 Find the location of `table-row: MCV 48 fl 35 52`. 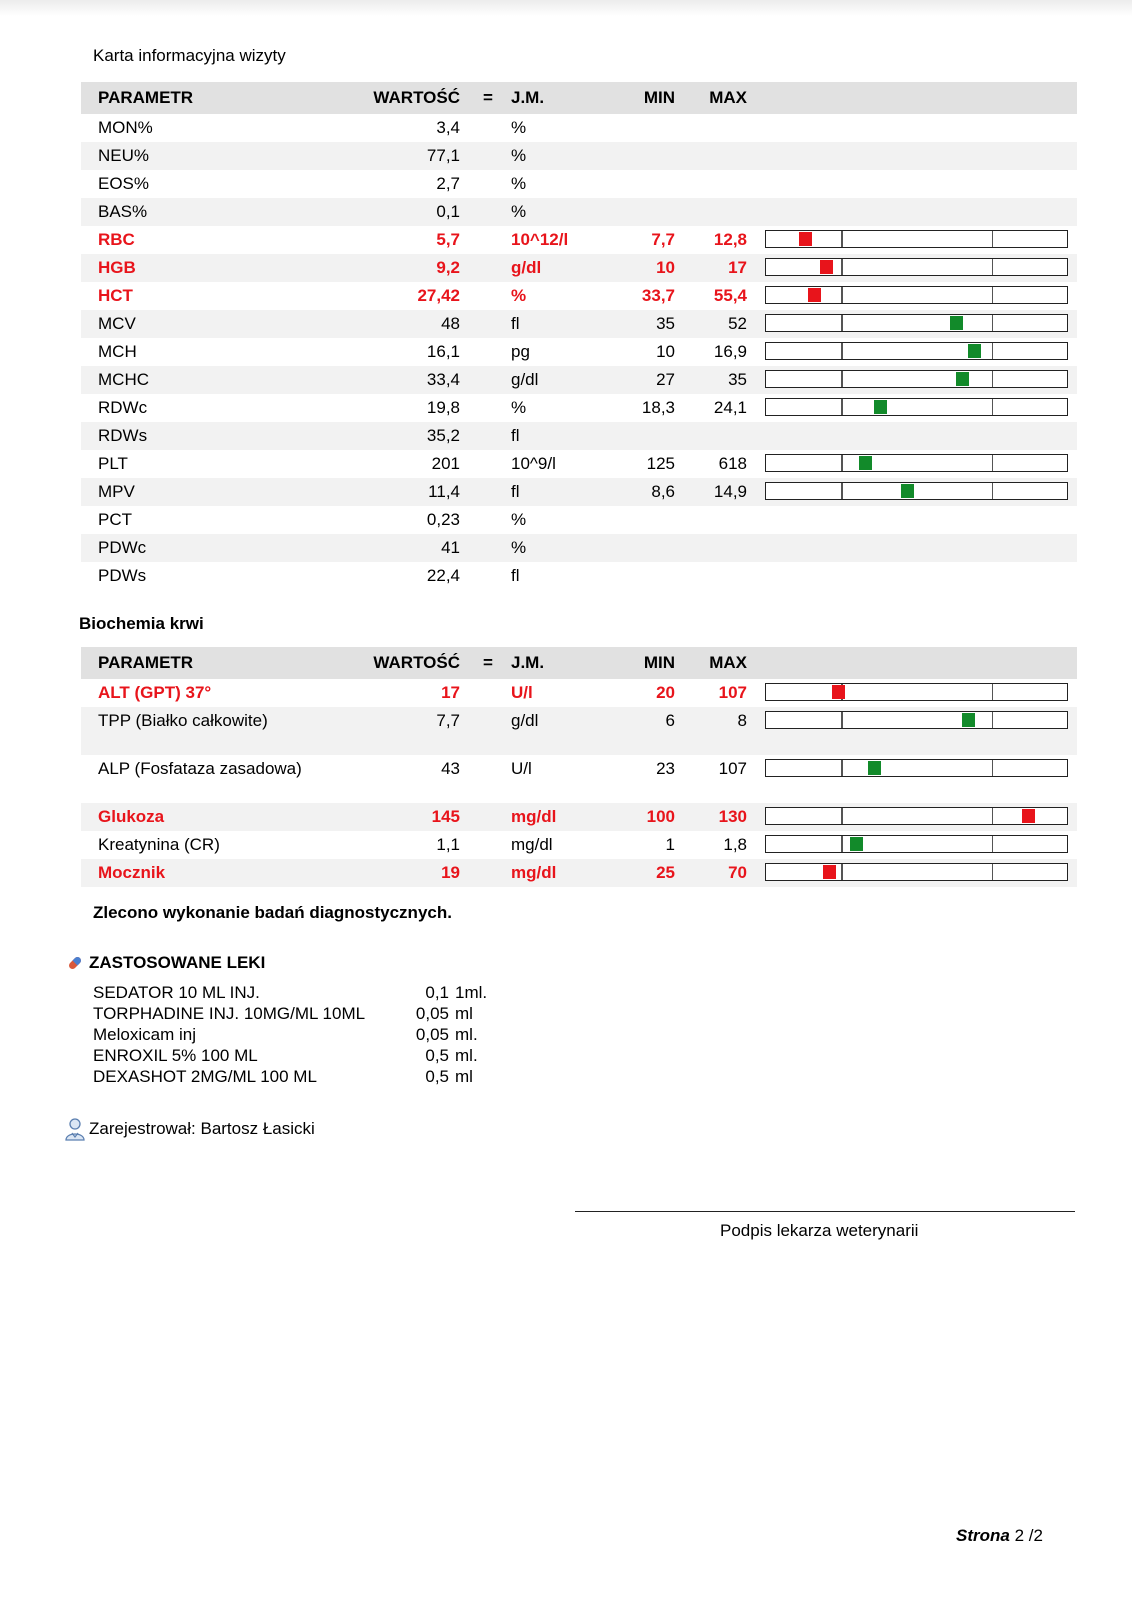

table-row: MCV 48 fl 35 52 is located at coordinates (579, 324).